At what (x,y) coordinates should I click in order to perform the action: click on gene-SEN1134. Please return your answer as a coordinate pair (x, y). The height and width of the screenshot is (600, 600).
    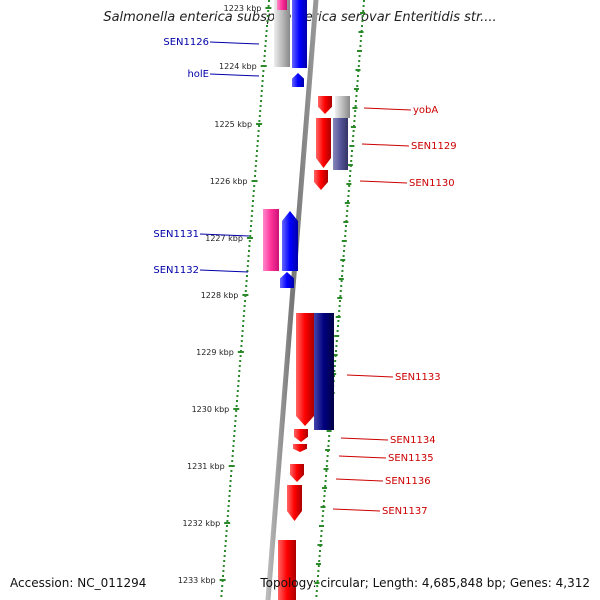
    Looking at the image, I should click on (301, 435).